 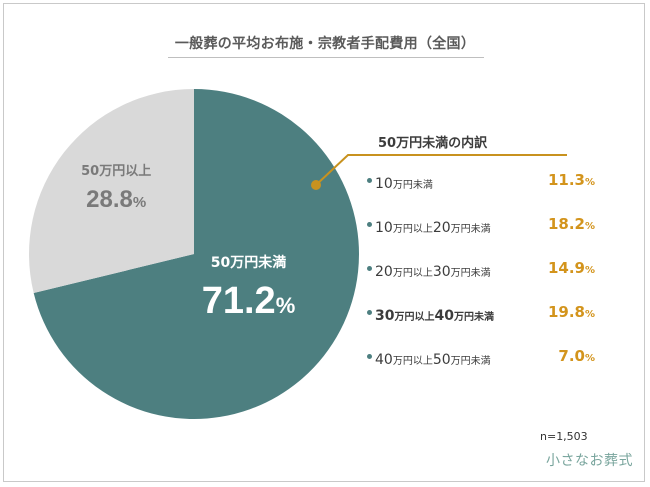 I want to click on breakdown-value: 14.9%, so click(x=571, y=268).